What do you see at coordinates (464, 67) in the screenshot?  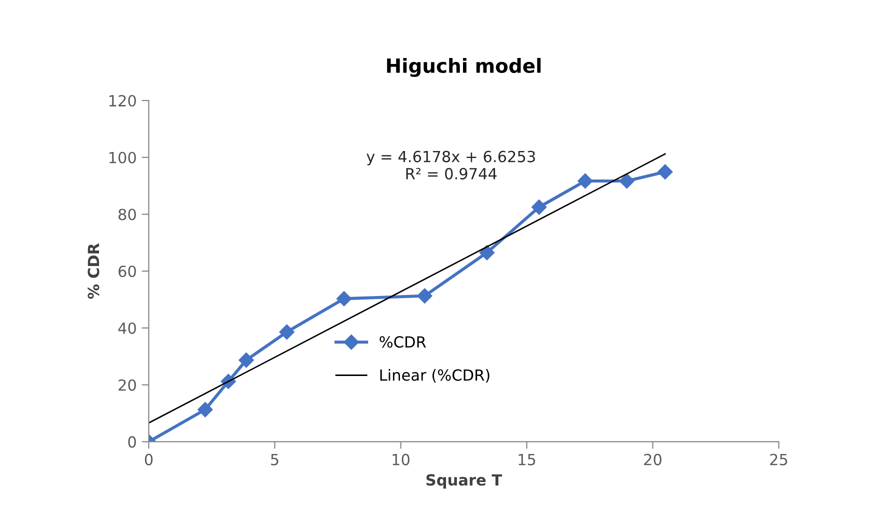 I see `chart-title: Higuchi model` at bounding box center [464, 67].